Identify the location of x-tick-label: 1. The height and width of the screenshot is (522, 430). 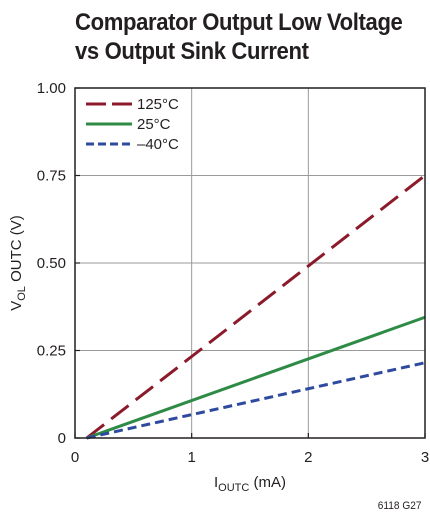
(191, 457).